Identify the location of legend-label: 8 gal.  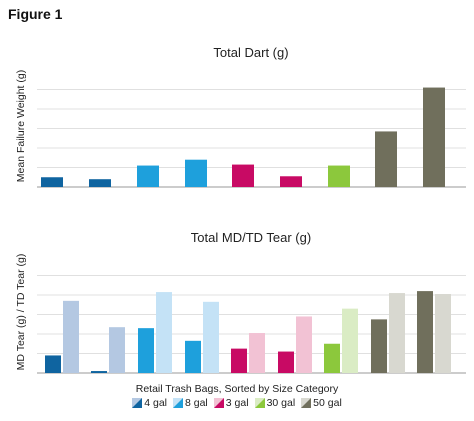
(196, 403).